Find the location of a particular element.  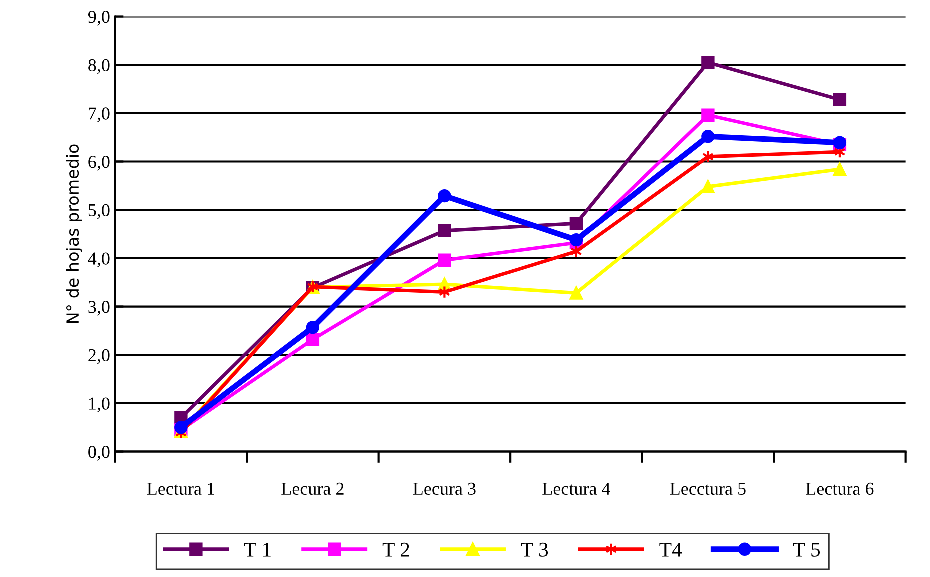

y-tick-label: 9,0 is located at coordinates (99, 18).